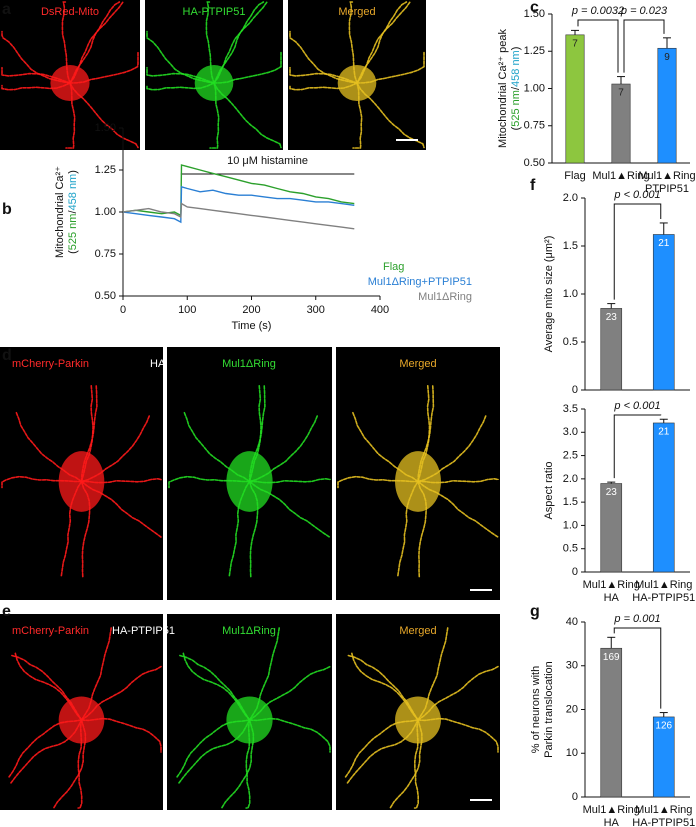 The height and width of the screenshot is (827, 696). I want to click on y-axis-label: Average mito size (μm²), so click(549, 294).